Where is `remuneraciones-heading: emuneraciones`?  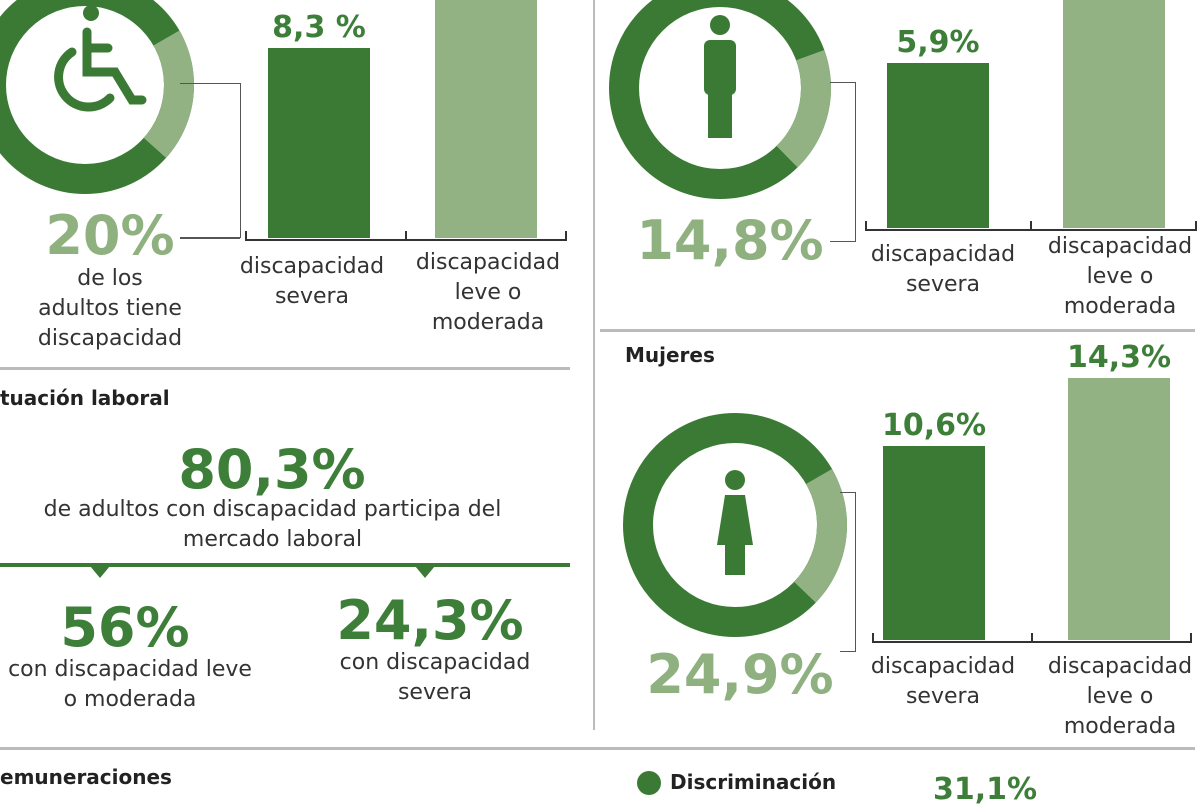 remuneraciones-heading: emuneraciones is located at coordinates (86, 777).